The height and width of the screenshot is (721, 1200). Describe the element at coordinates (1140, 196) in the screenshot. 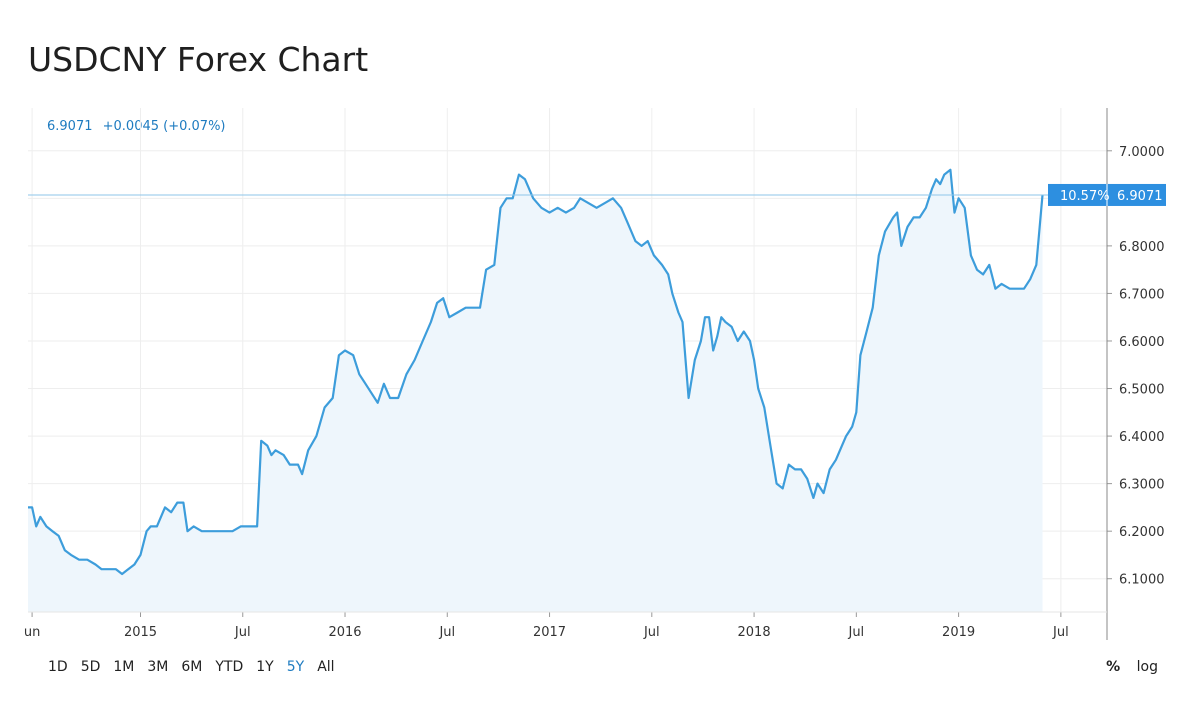

I see `last-price-value: 6.9071` at that location.